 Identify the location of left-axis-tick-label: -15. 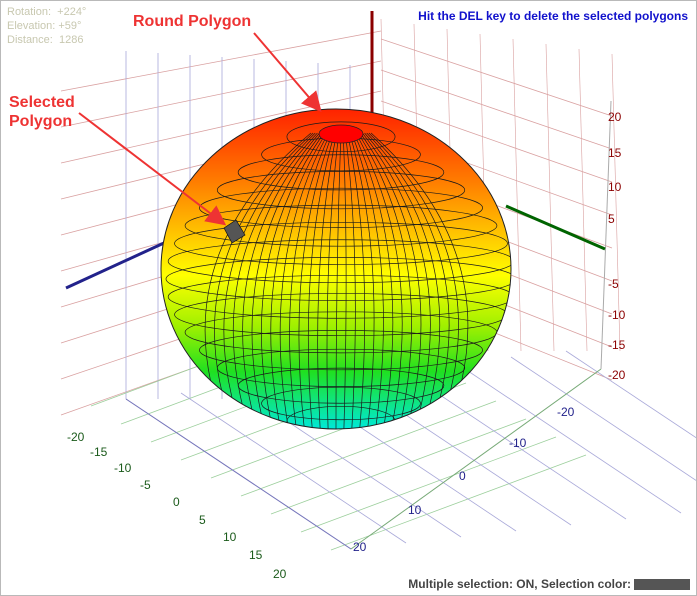
(99, 452).